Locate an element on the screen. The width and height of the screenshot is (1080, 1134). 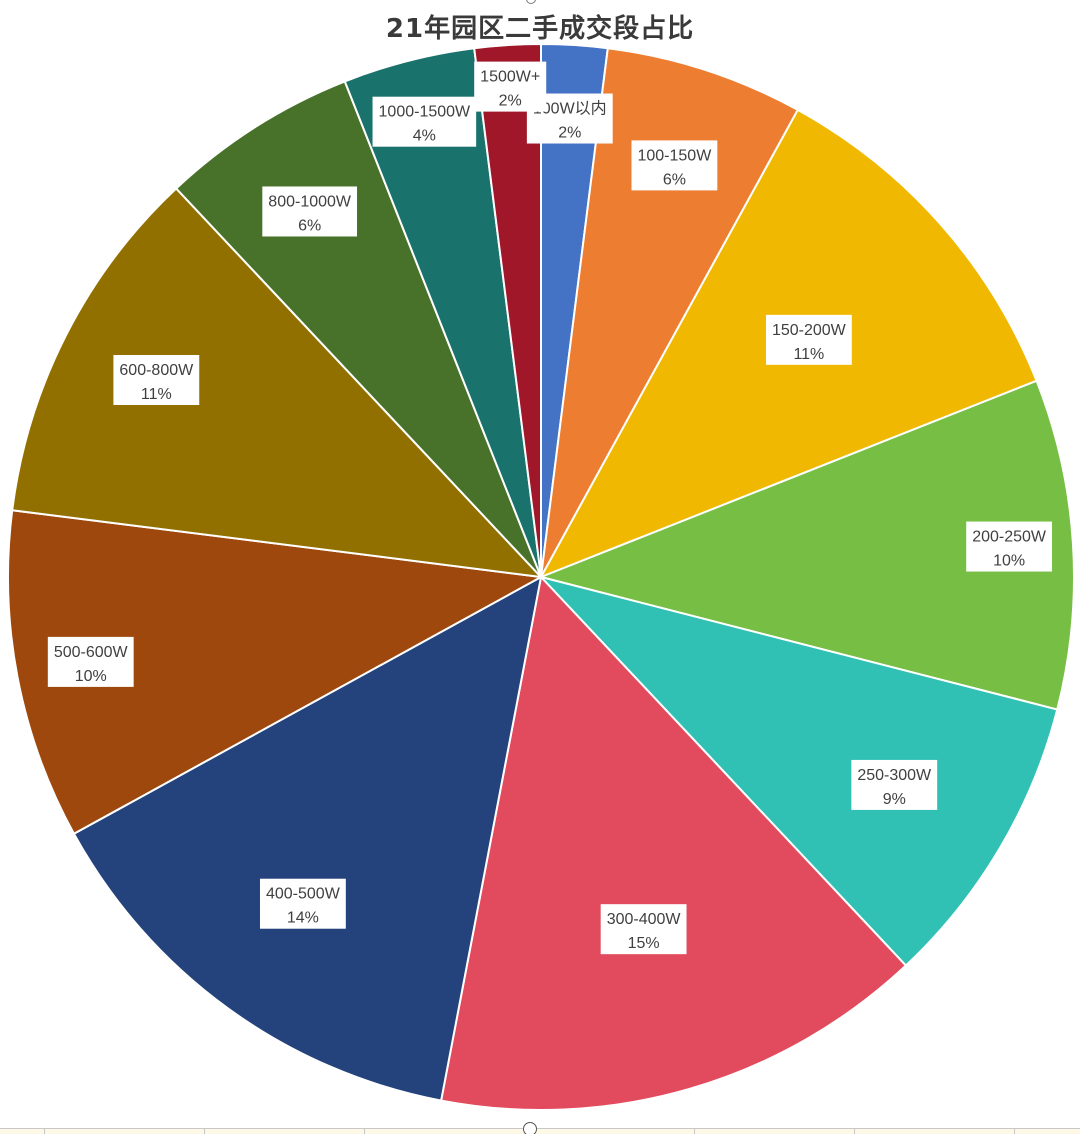
data-label-category: 250-300W is located at coordinates (894, 775).